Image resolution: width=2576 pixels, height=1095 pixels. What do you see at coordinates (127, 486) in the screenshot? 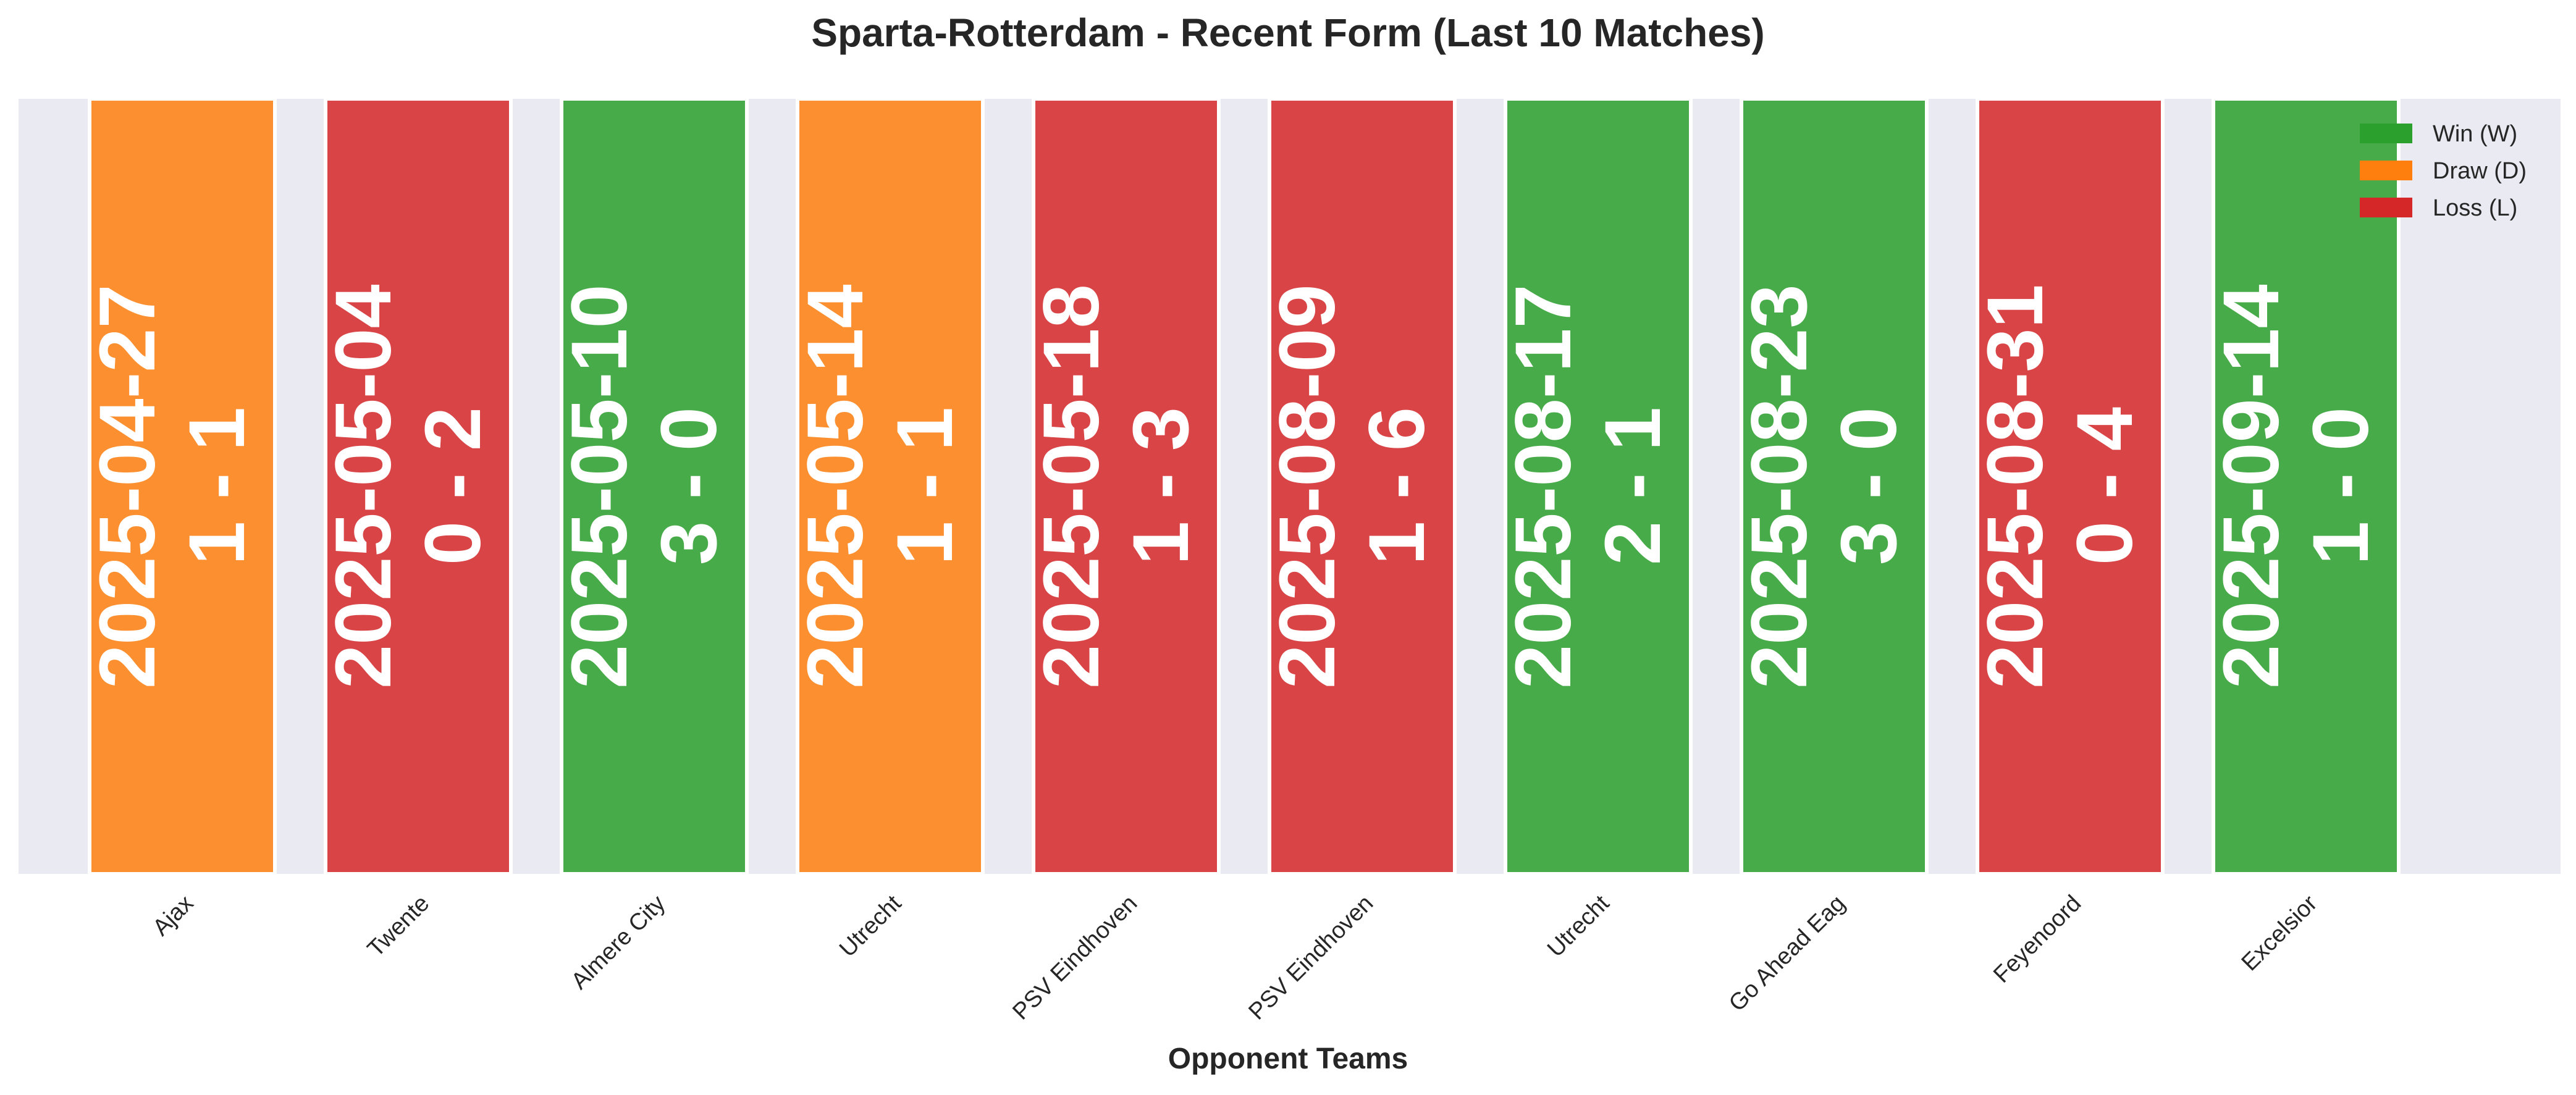
I see `match-date-label: 2025-04-27` at bounding box center [127, 486].